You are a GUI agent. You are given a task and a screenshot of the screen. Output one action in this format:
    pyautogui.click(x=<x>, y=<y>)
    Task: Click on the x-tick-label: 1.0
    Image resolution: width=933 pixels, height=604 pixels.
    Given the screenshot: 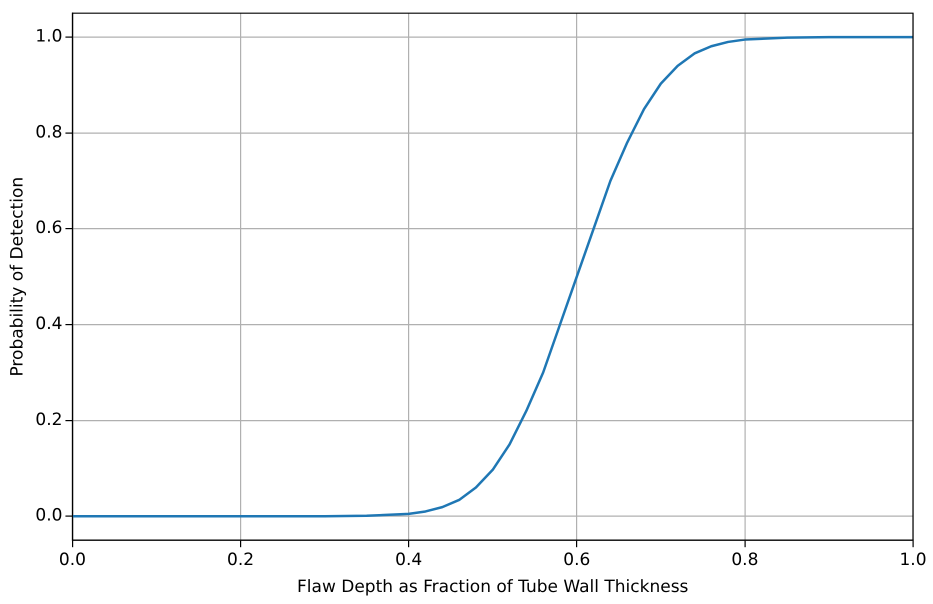 What is the action you would take?
    pyautogui.click(x=913, y=560)
    